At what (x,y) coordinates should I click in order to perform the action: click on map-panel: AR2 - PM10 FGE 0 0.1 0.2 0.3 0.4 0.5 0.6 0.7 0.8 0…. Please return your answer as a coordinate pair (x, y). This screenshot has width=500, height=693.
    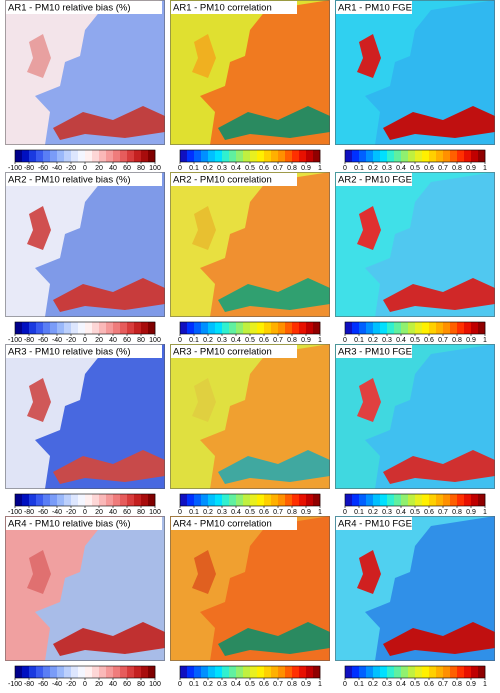
    Looking at the image, I should click on (415, 258).